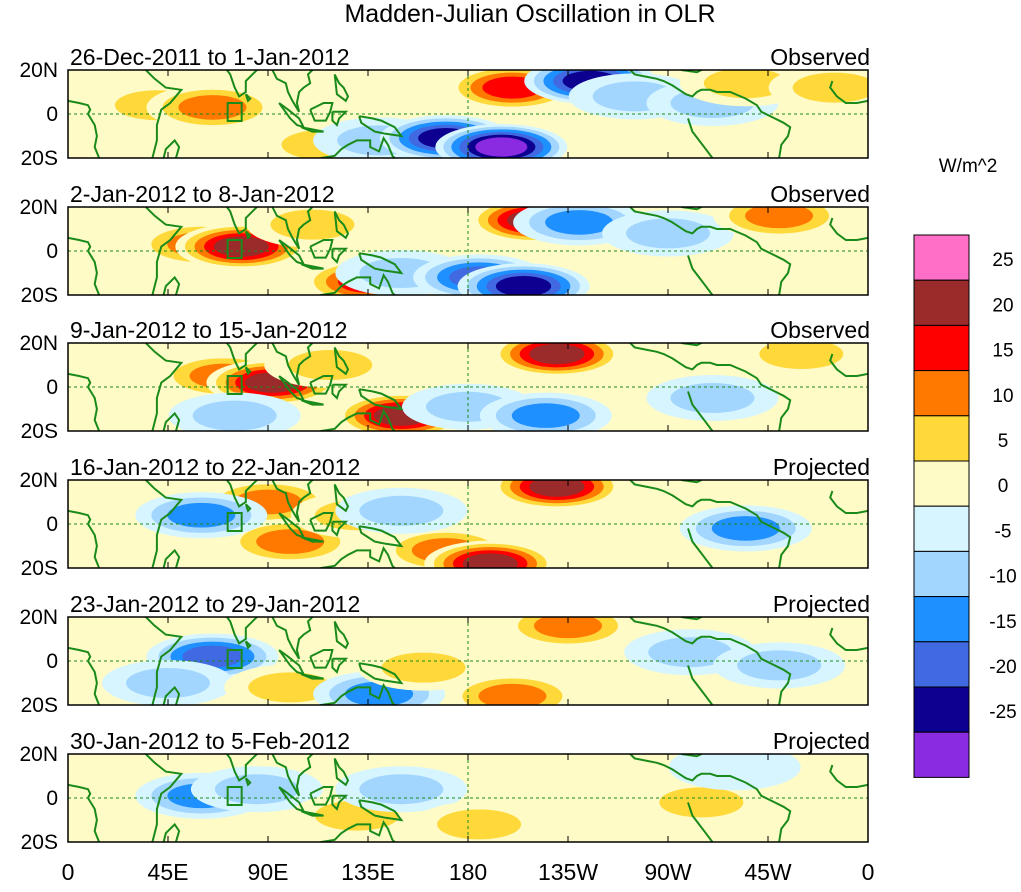 Image resolution: width=1021 pixels, height=892 pixels. Describe the element at coordinates (168, 872) in the screenshot. I see `x-tick-label: 45E` at that location.